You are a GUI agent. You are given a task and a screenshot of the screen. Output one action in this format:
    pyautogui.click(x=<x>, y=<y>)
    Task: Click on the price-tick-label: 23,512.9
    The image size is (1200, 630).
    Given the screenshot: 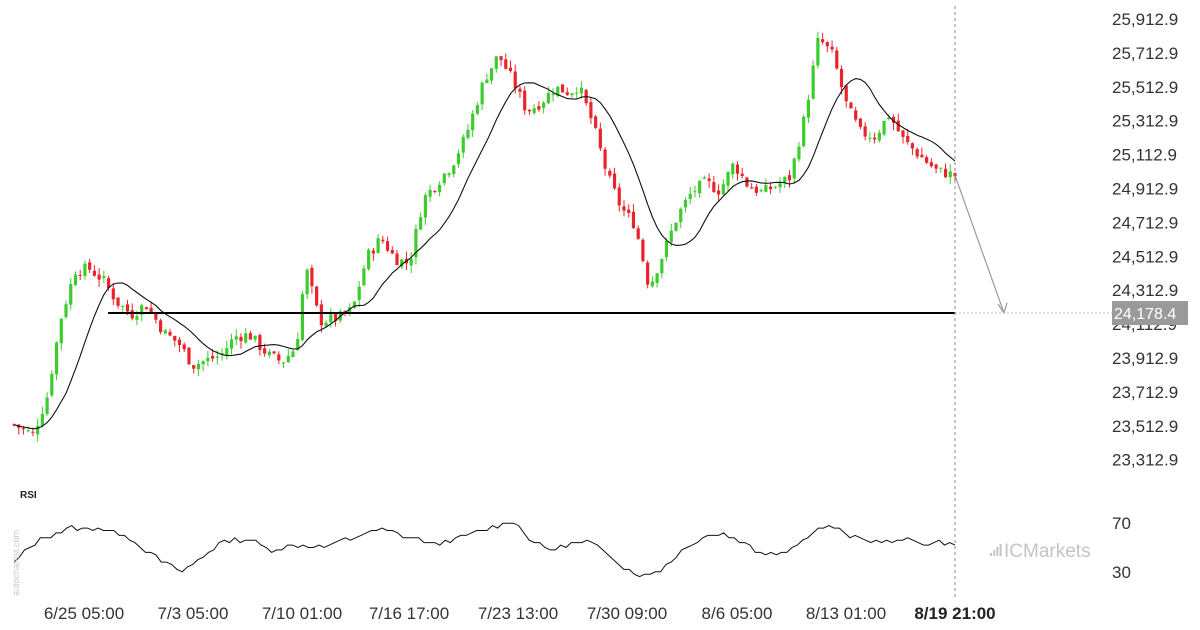 What is the action you would take?
    pyautogui.click(x=1145, y=426)
    